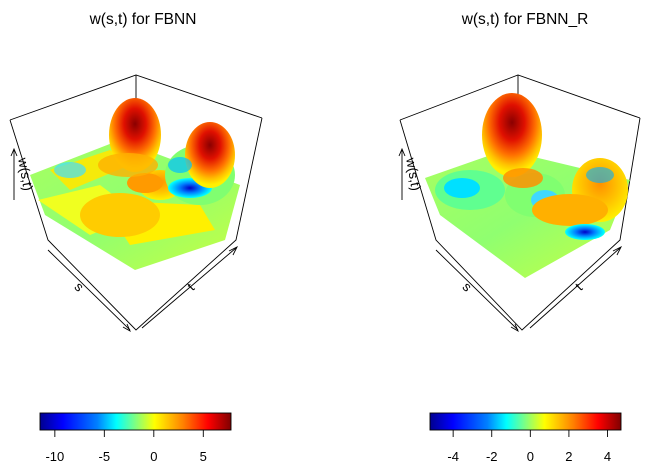 This screenshot has width=656, height=471. I want to click on chart-title: w(s,t) for FBNN_R, so click(525, 19).